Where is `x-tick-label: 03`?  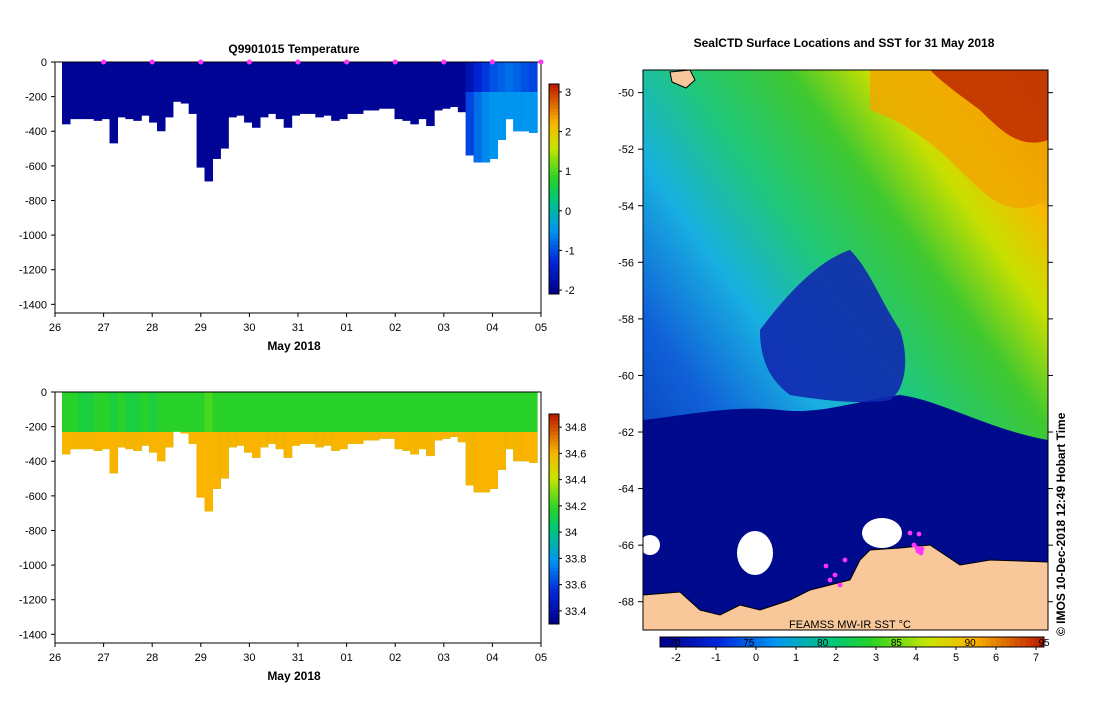
x-tick-label: 03 is located at coordinates (444, 658).